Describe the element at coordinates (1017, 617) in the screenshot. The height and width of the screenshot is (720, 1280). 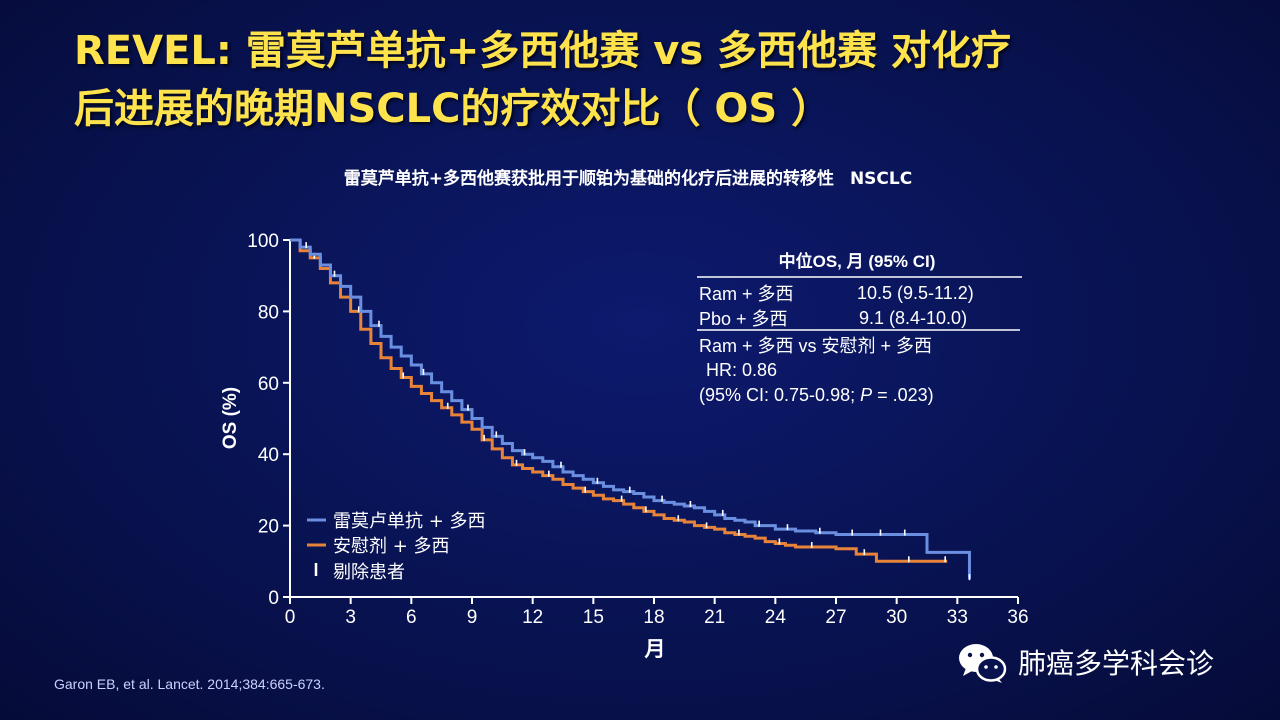
I see `x-tick-label: 36` at that location.